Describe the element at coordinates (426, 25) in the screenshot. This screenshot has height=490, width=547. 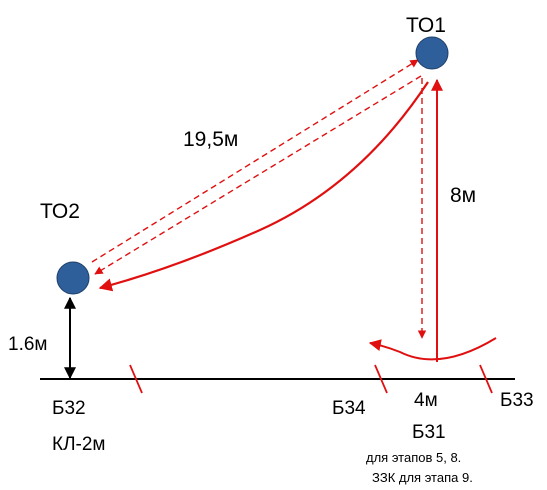
I see `node-to1-label: ТО1` at that location.